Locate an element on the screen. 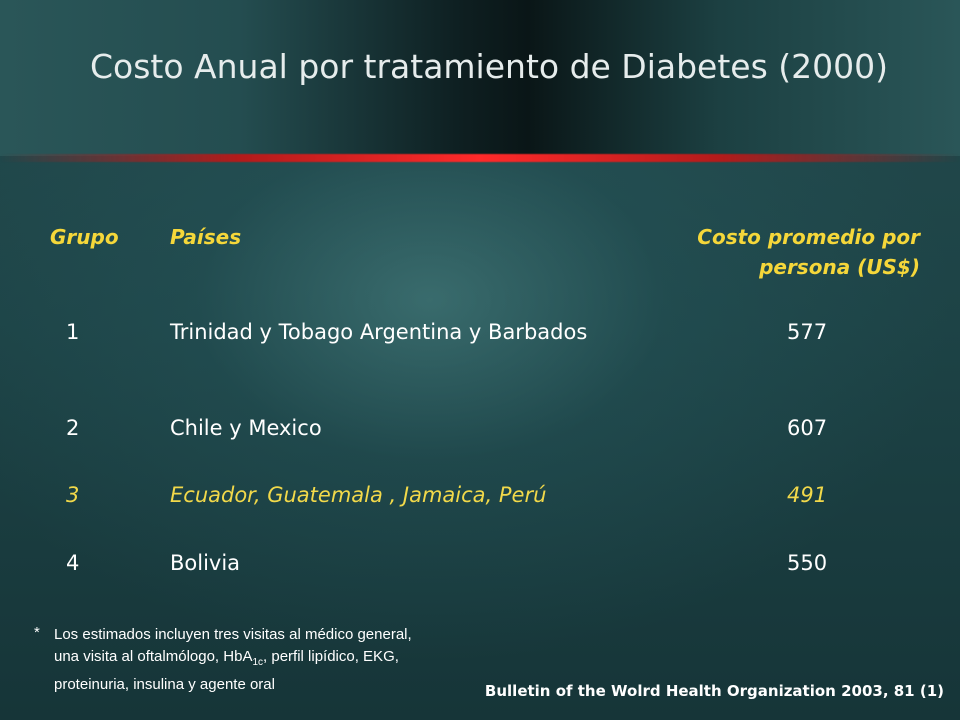 This screenshot has width=960, height=720. table-row-3-costo: 491 is located at coordinates (807, 495).